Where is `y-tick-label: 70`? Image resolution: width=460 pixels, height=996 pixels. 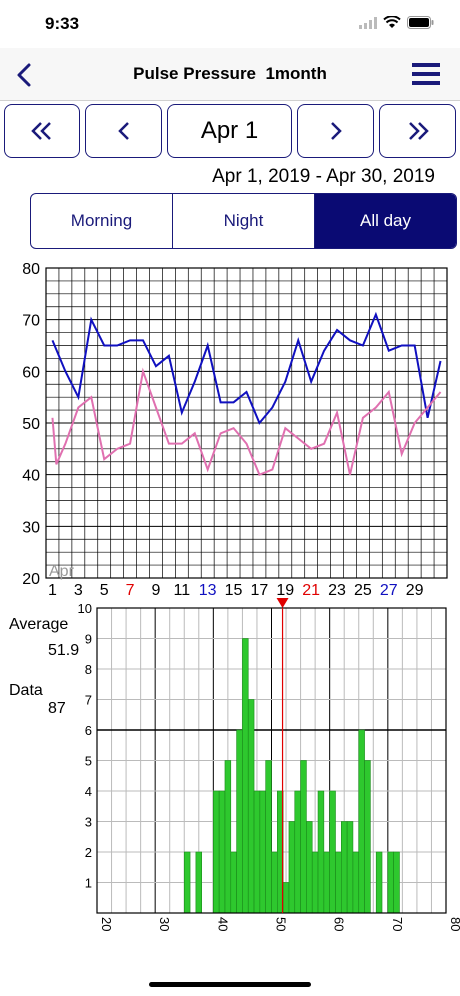
y-tick-label: 70 is located at coordinates (31, 321).